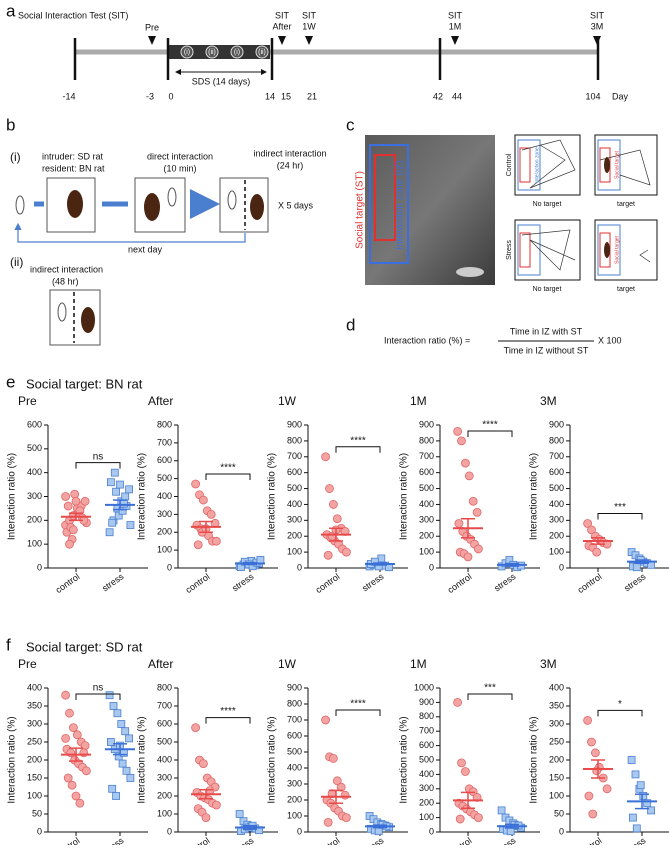 The image size is (669, 850). I want to click on st-label: Social target (ST), so click(360, 210).